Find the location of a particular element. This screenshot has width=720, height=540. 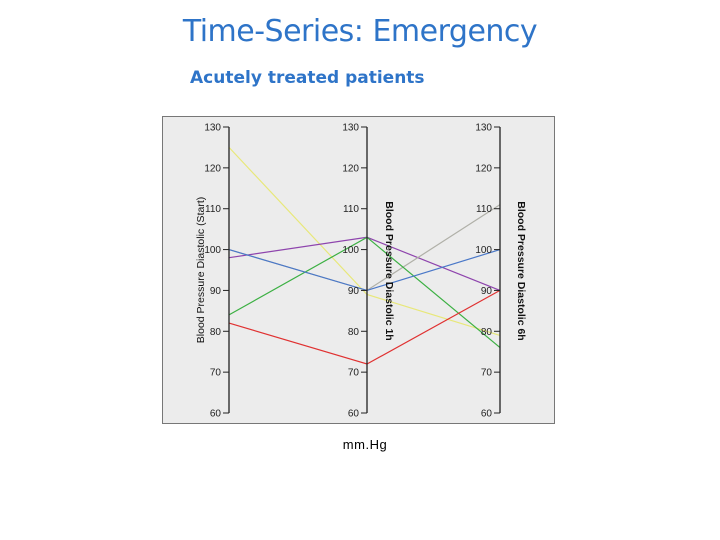

axis-title-6h: Blood Pressure Diastolic 6h is located at coordinates (521, 270).